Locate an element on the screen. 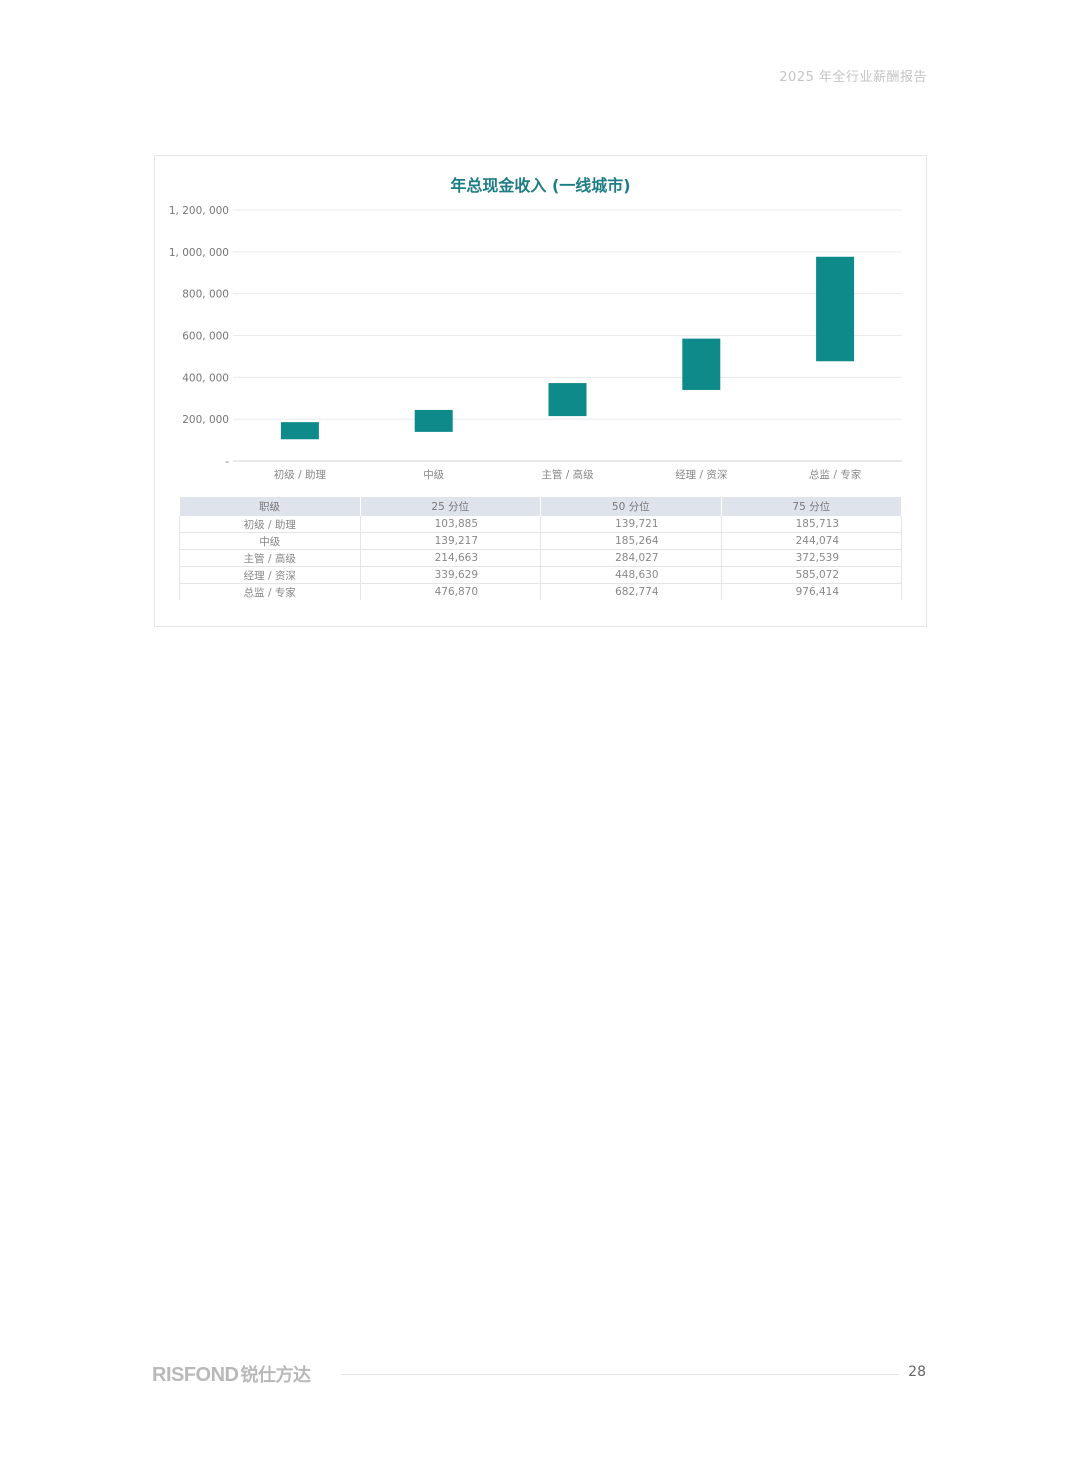 The width and height of the screenshot is (1080, 1465). table-cell-p50: 139,721 is located at coordinates (630, 524).